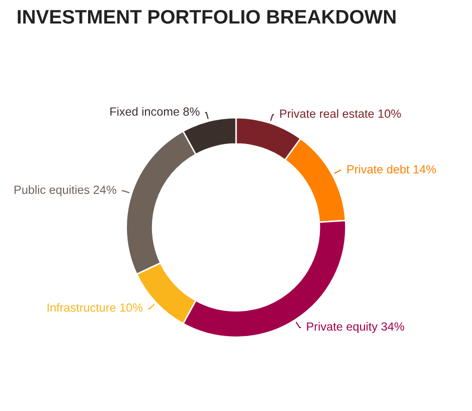 The width and height of the screenshot is (472, 411). What do you see at coordinates (391, 169) in the screenshot?
I see `slice-label: Private debt 14%` at bounding box center [391, 169].